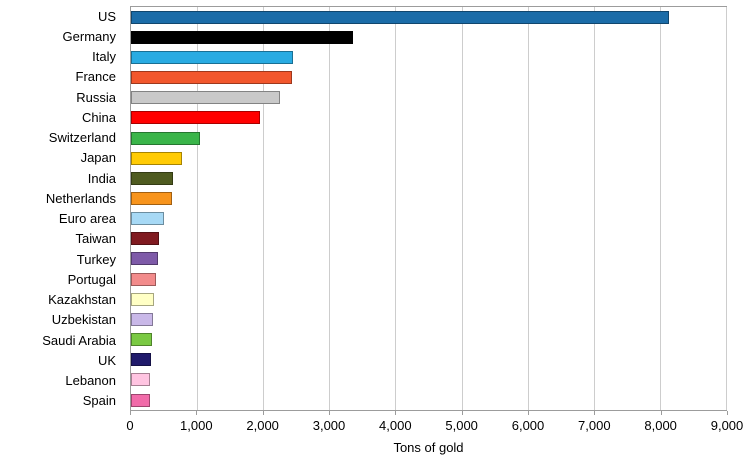 This screenshot has height=466, width=754. What do you see at coordinates (195, 118) in the screenshot?
I see `bar-china` at bounding box center [195, 118].